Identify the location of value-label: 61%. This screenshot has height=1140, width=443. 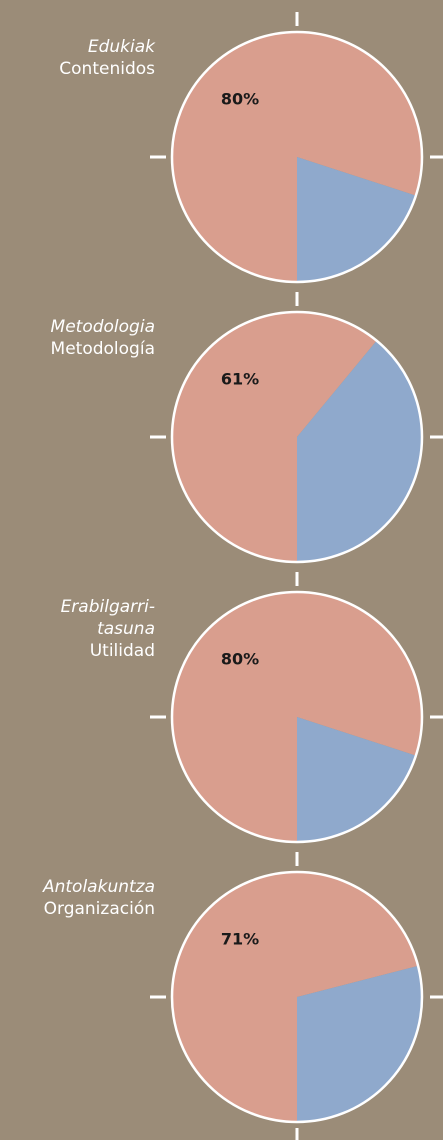
(240, 379).